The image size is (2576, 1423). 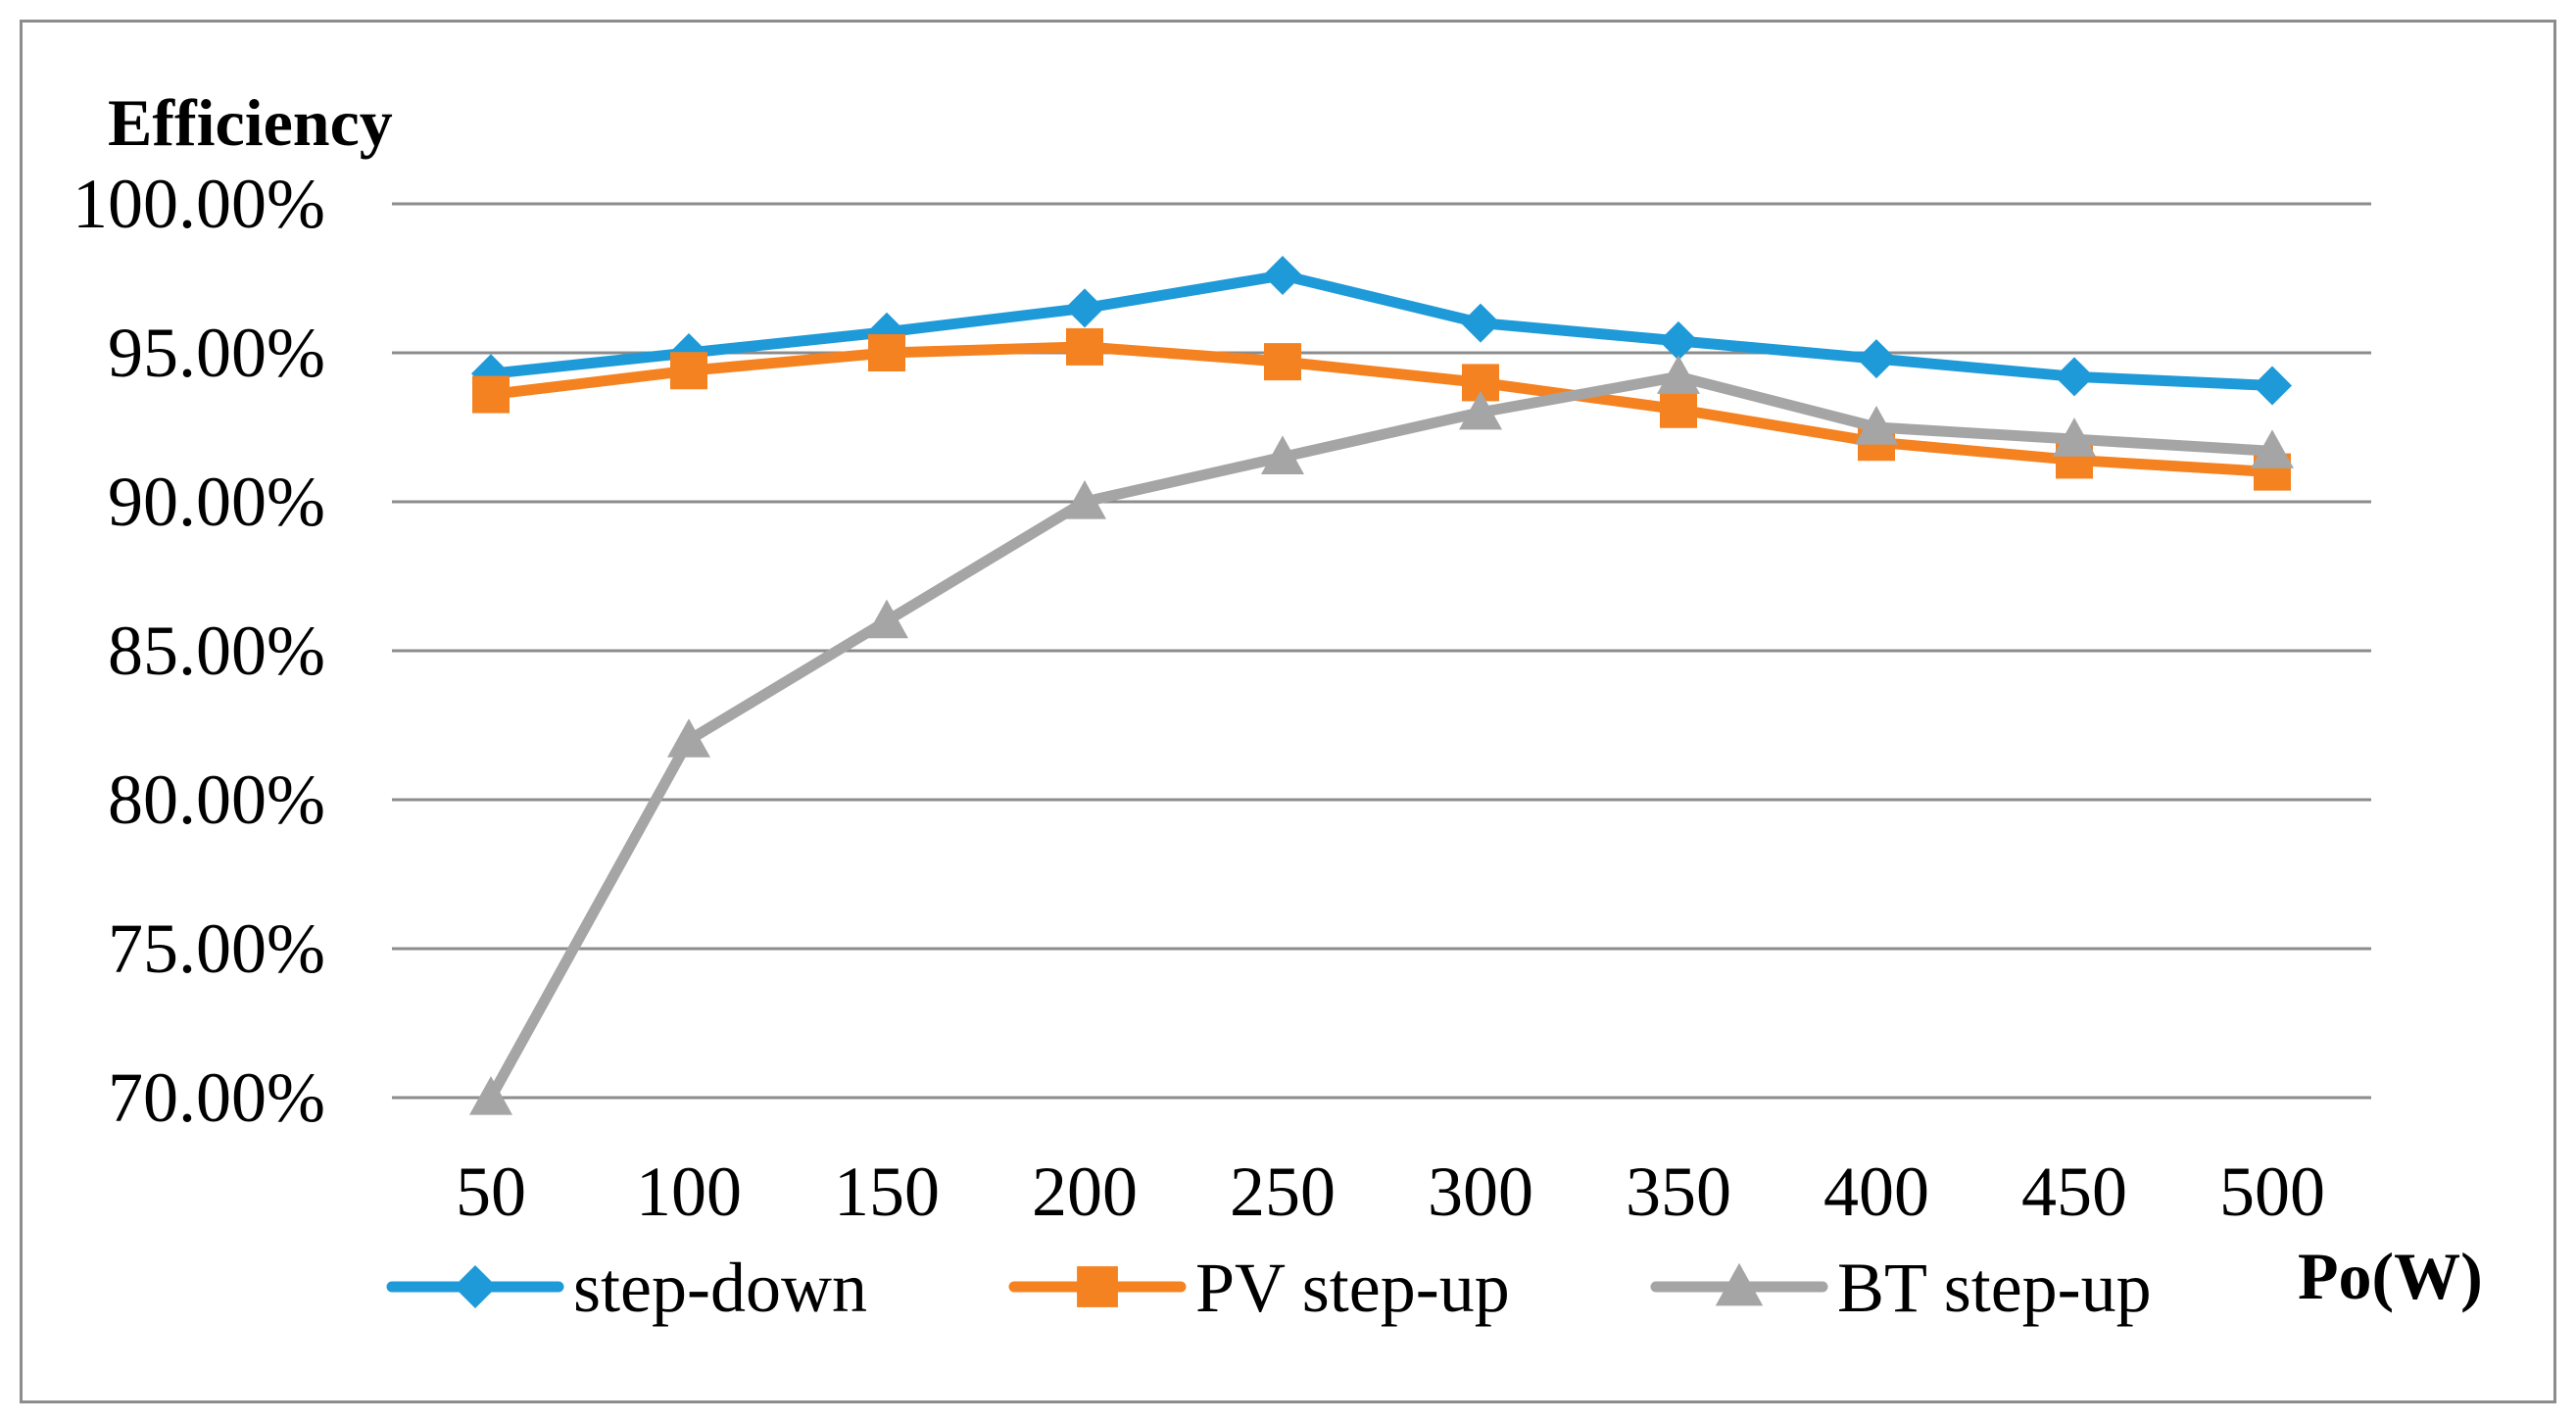 I want to click on legend-item-step-down: step-down, so click(x=626, y=1288).